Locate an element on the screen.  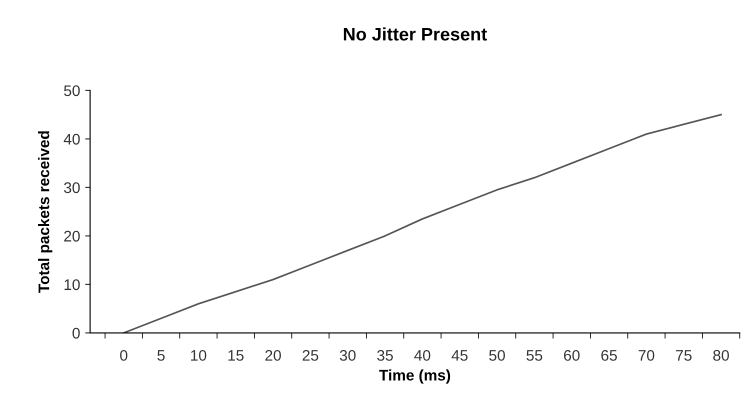
chart-title: No Jitter Present is located at coordinates (415, 34).